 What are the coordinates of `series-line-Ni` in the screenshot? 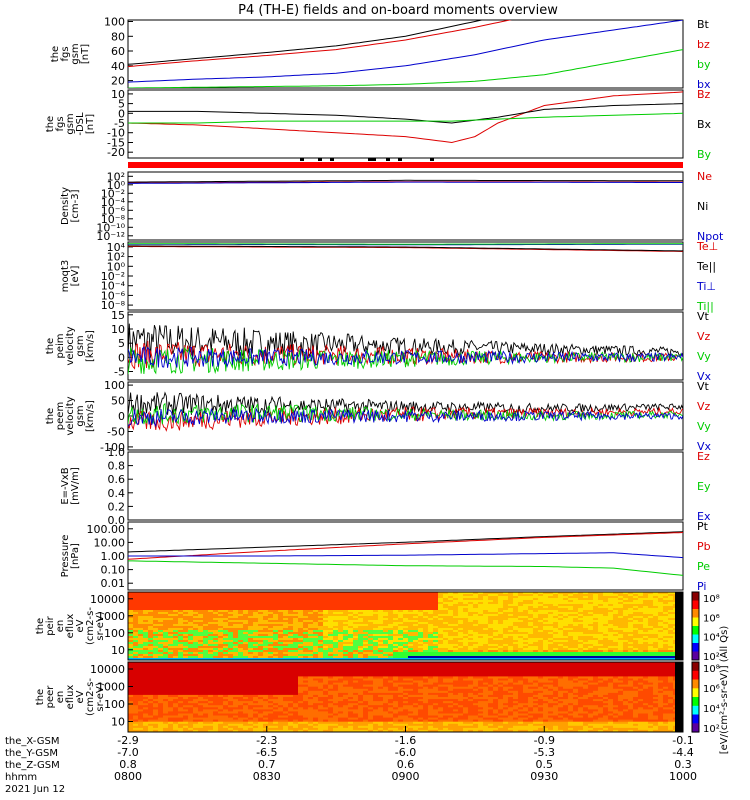 It's located at (405, 181).